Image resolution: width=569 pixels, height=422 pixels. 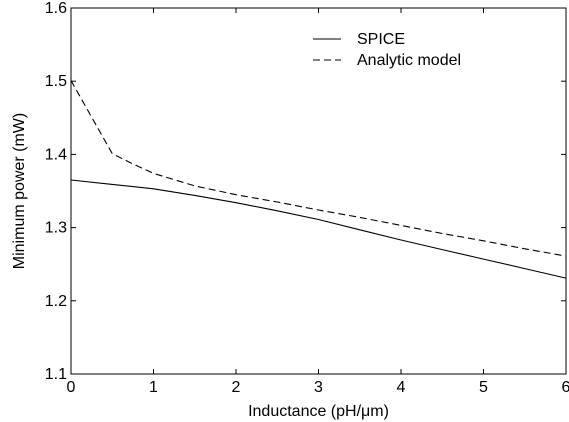 I want to click on legend-label: Analytic model, so click(x=409, y=60).